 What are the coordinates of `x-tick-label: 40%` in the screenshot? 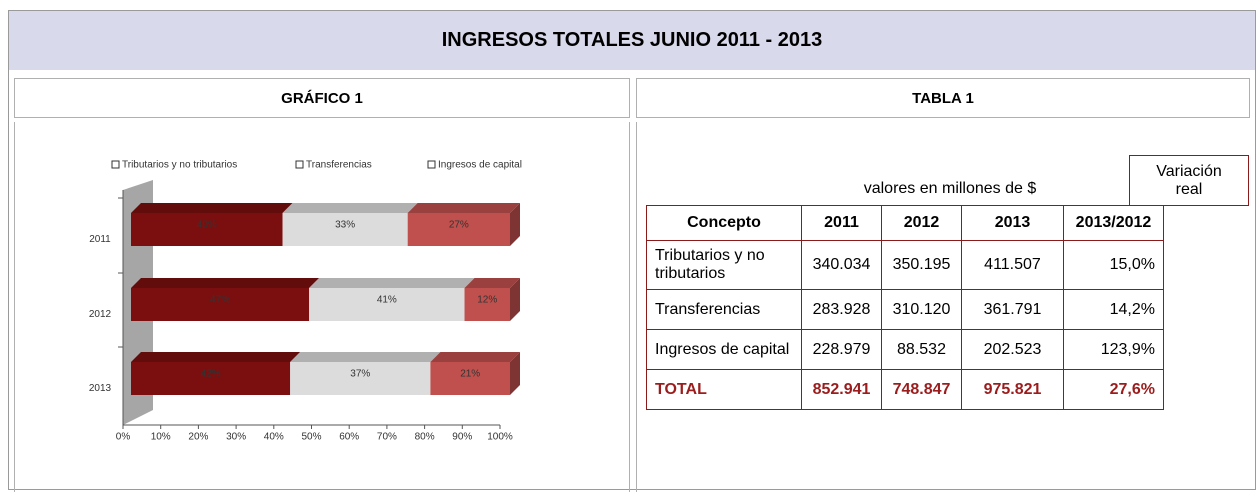 It's located at (274, 437).